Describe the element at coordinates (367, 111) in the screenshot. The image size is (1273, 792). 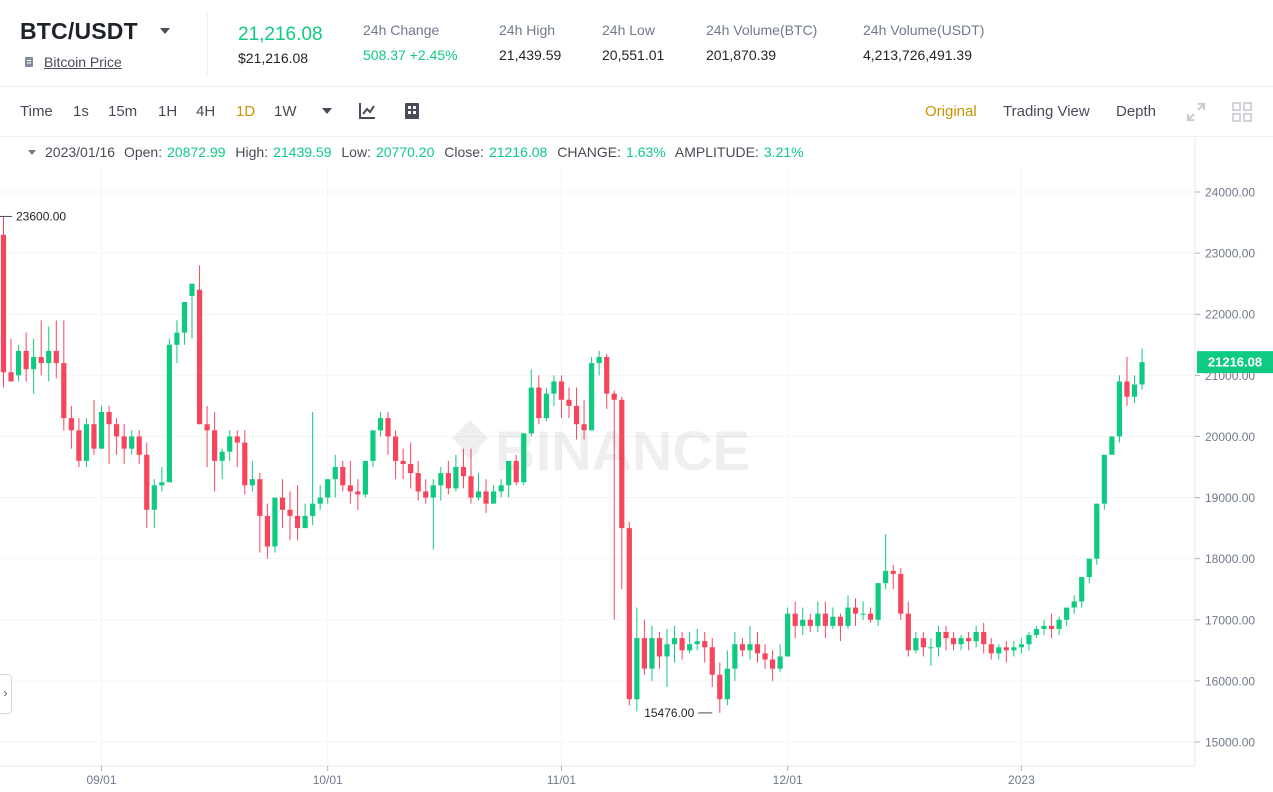
I see `indicator-icon` at that location.